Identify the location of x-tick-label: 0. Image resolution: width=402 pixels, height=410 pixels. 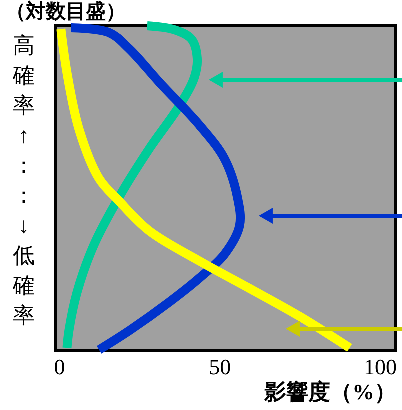
(60, 367).